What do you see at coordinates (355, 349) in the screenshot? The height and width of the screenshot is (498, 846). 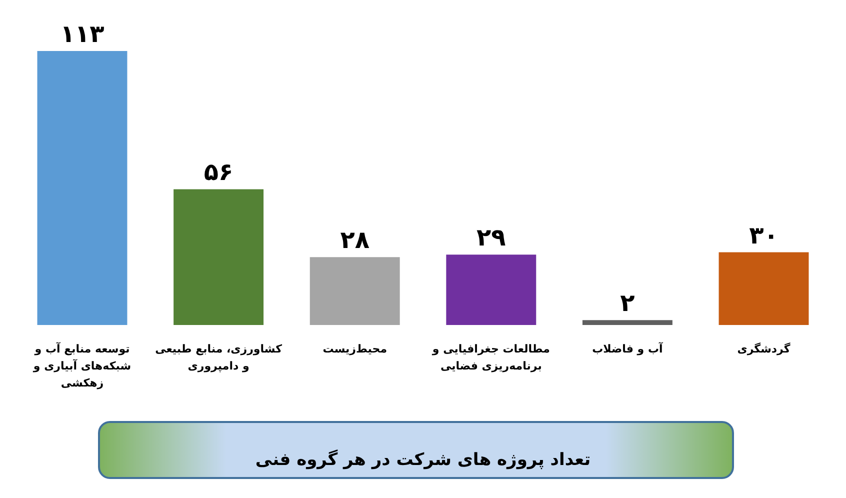 I see `x-tick-label: محیط‌زیست` at bounding box center [355, 349].